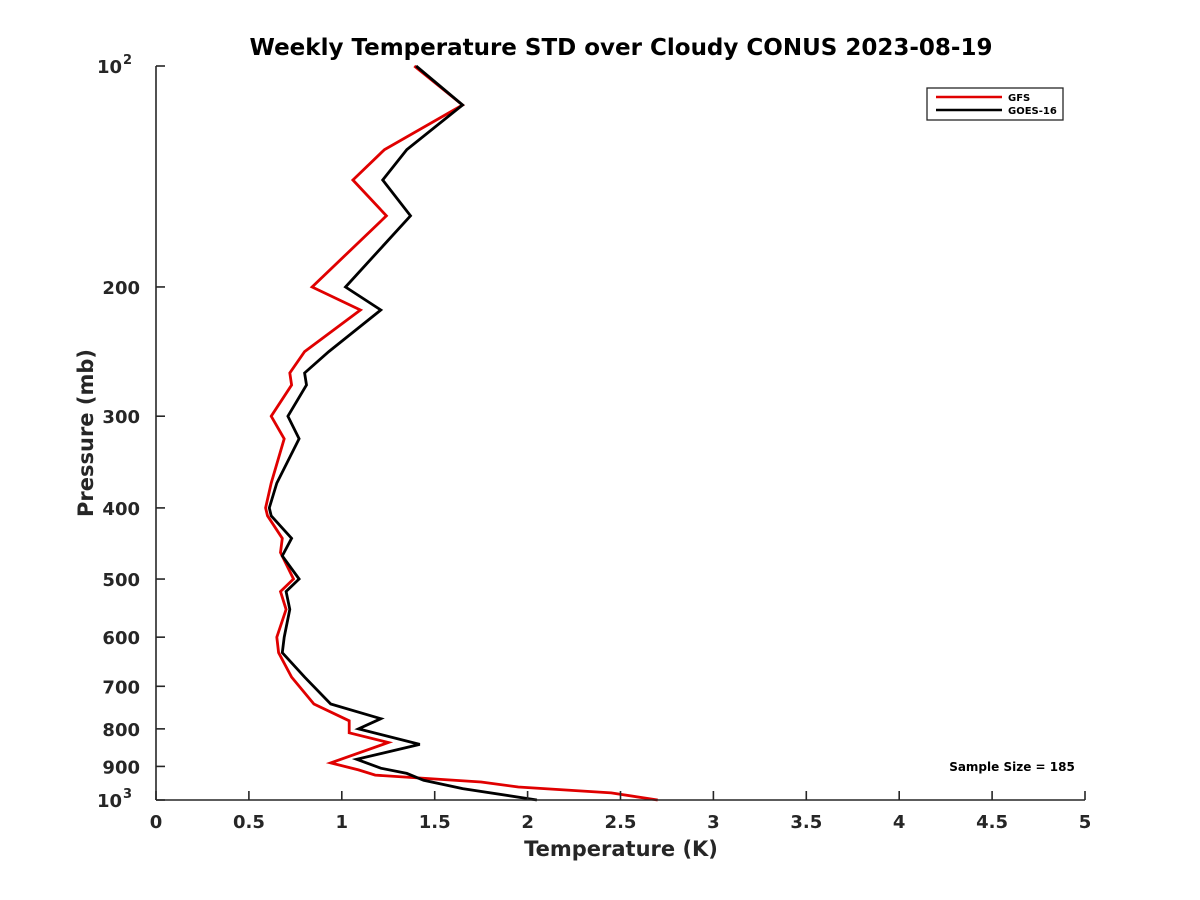  I want to click on y-tick-label: 900, so click(121, 767).